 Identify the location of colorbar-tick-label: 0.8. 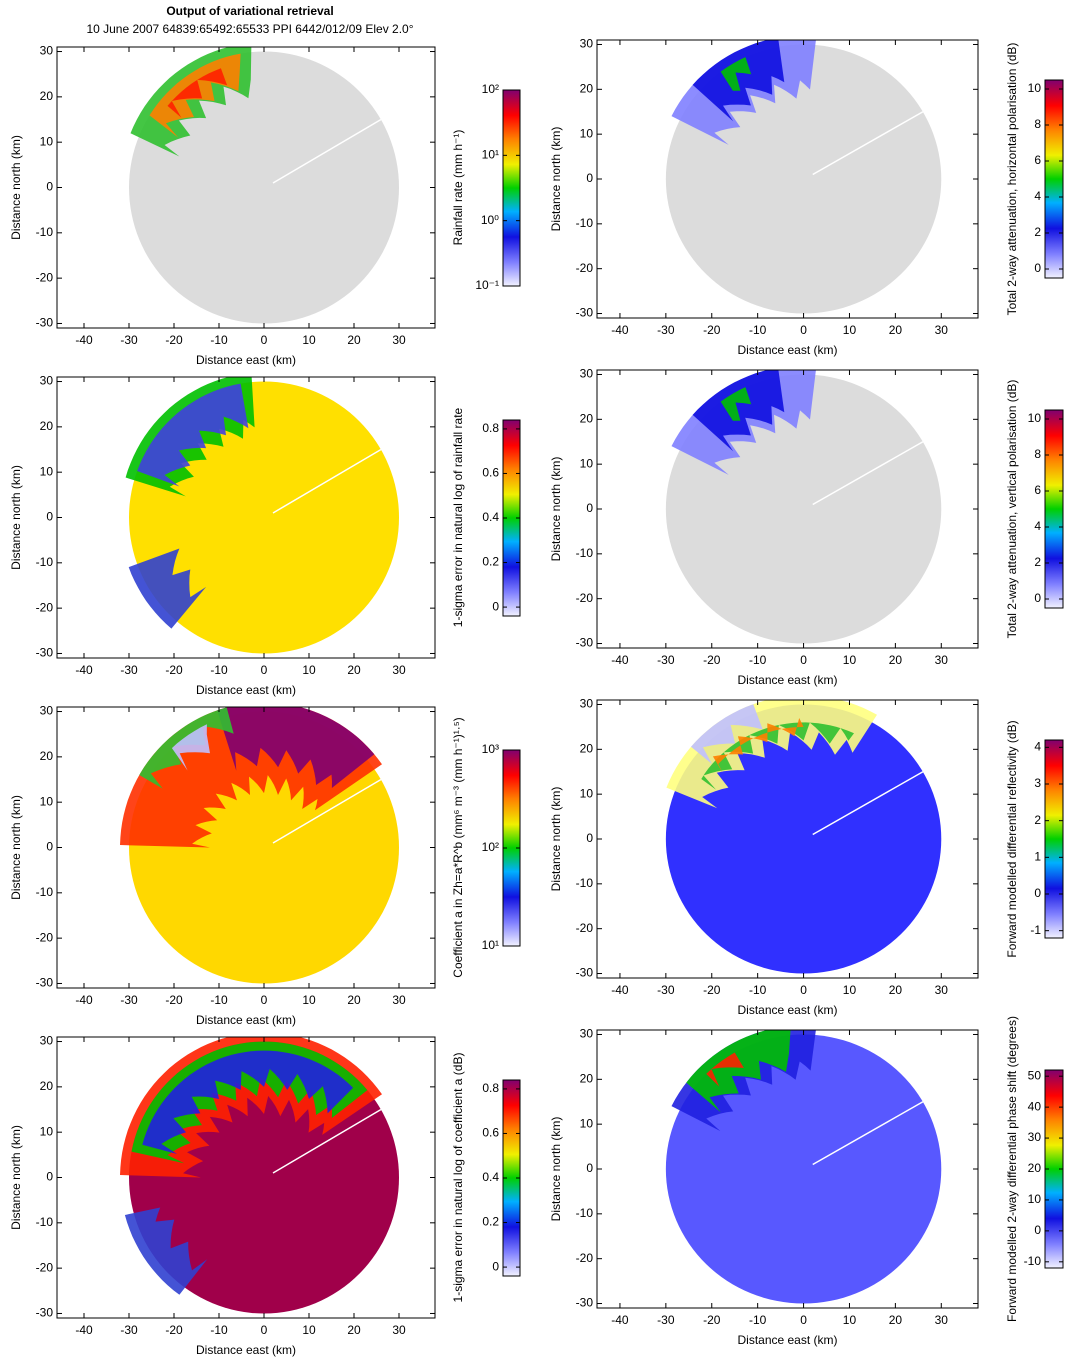
(490, 428).